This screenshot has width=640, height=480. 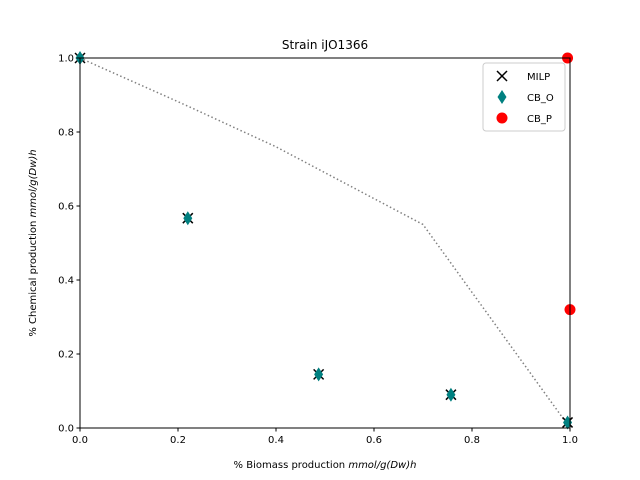 What do you see at coordinates (66, 59) in the screenshot?
I see `y-tick-label: 1.0` at bounding box center [66, 59].